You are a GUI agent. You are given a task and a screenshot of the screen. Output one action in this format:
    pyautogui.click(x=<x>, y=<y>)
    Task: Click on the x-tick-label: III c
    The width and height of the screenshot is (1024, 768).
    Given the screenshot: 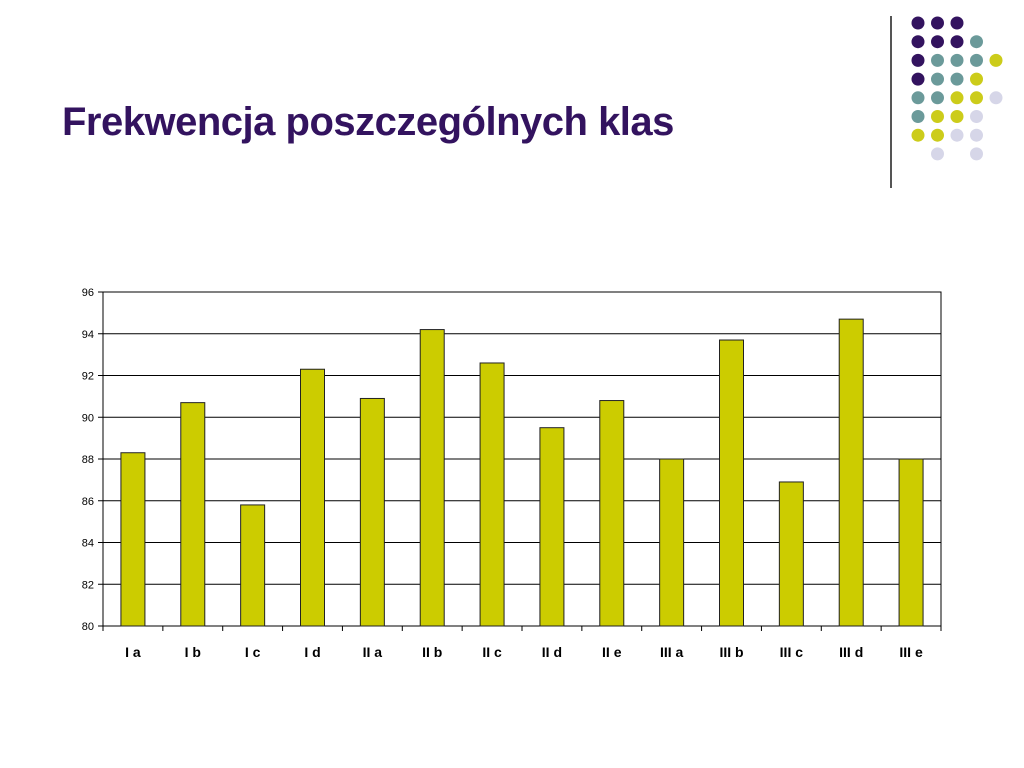 What is the action you would take?
    pyautogui.click(x=792, y=652)
    